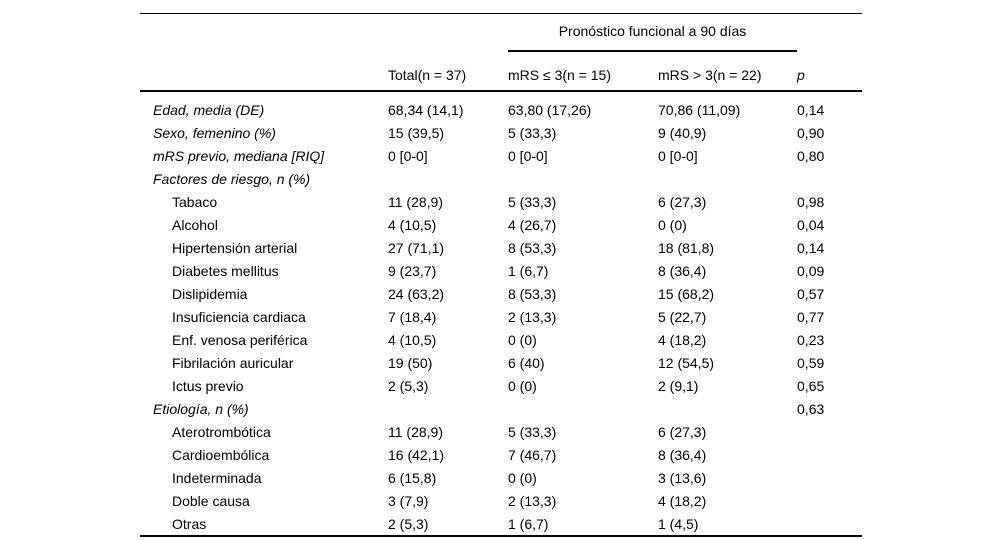 The height and width of the screenshot is (540, 1000). What do you see at coordinates (682, 316) in the screenshot?
I see `cell-mrs-gt3: 5 (22,7)` at bounding box center [682, 316].